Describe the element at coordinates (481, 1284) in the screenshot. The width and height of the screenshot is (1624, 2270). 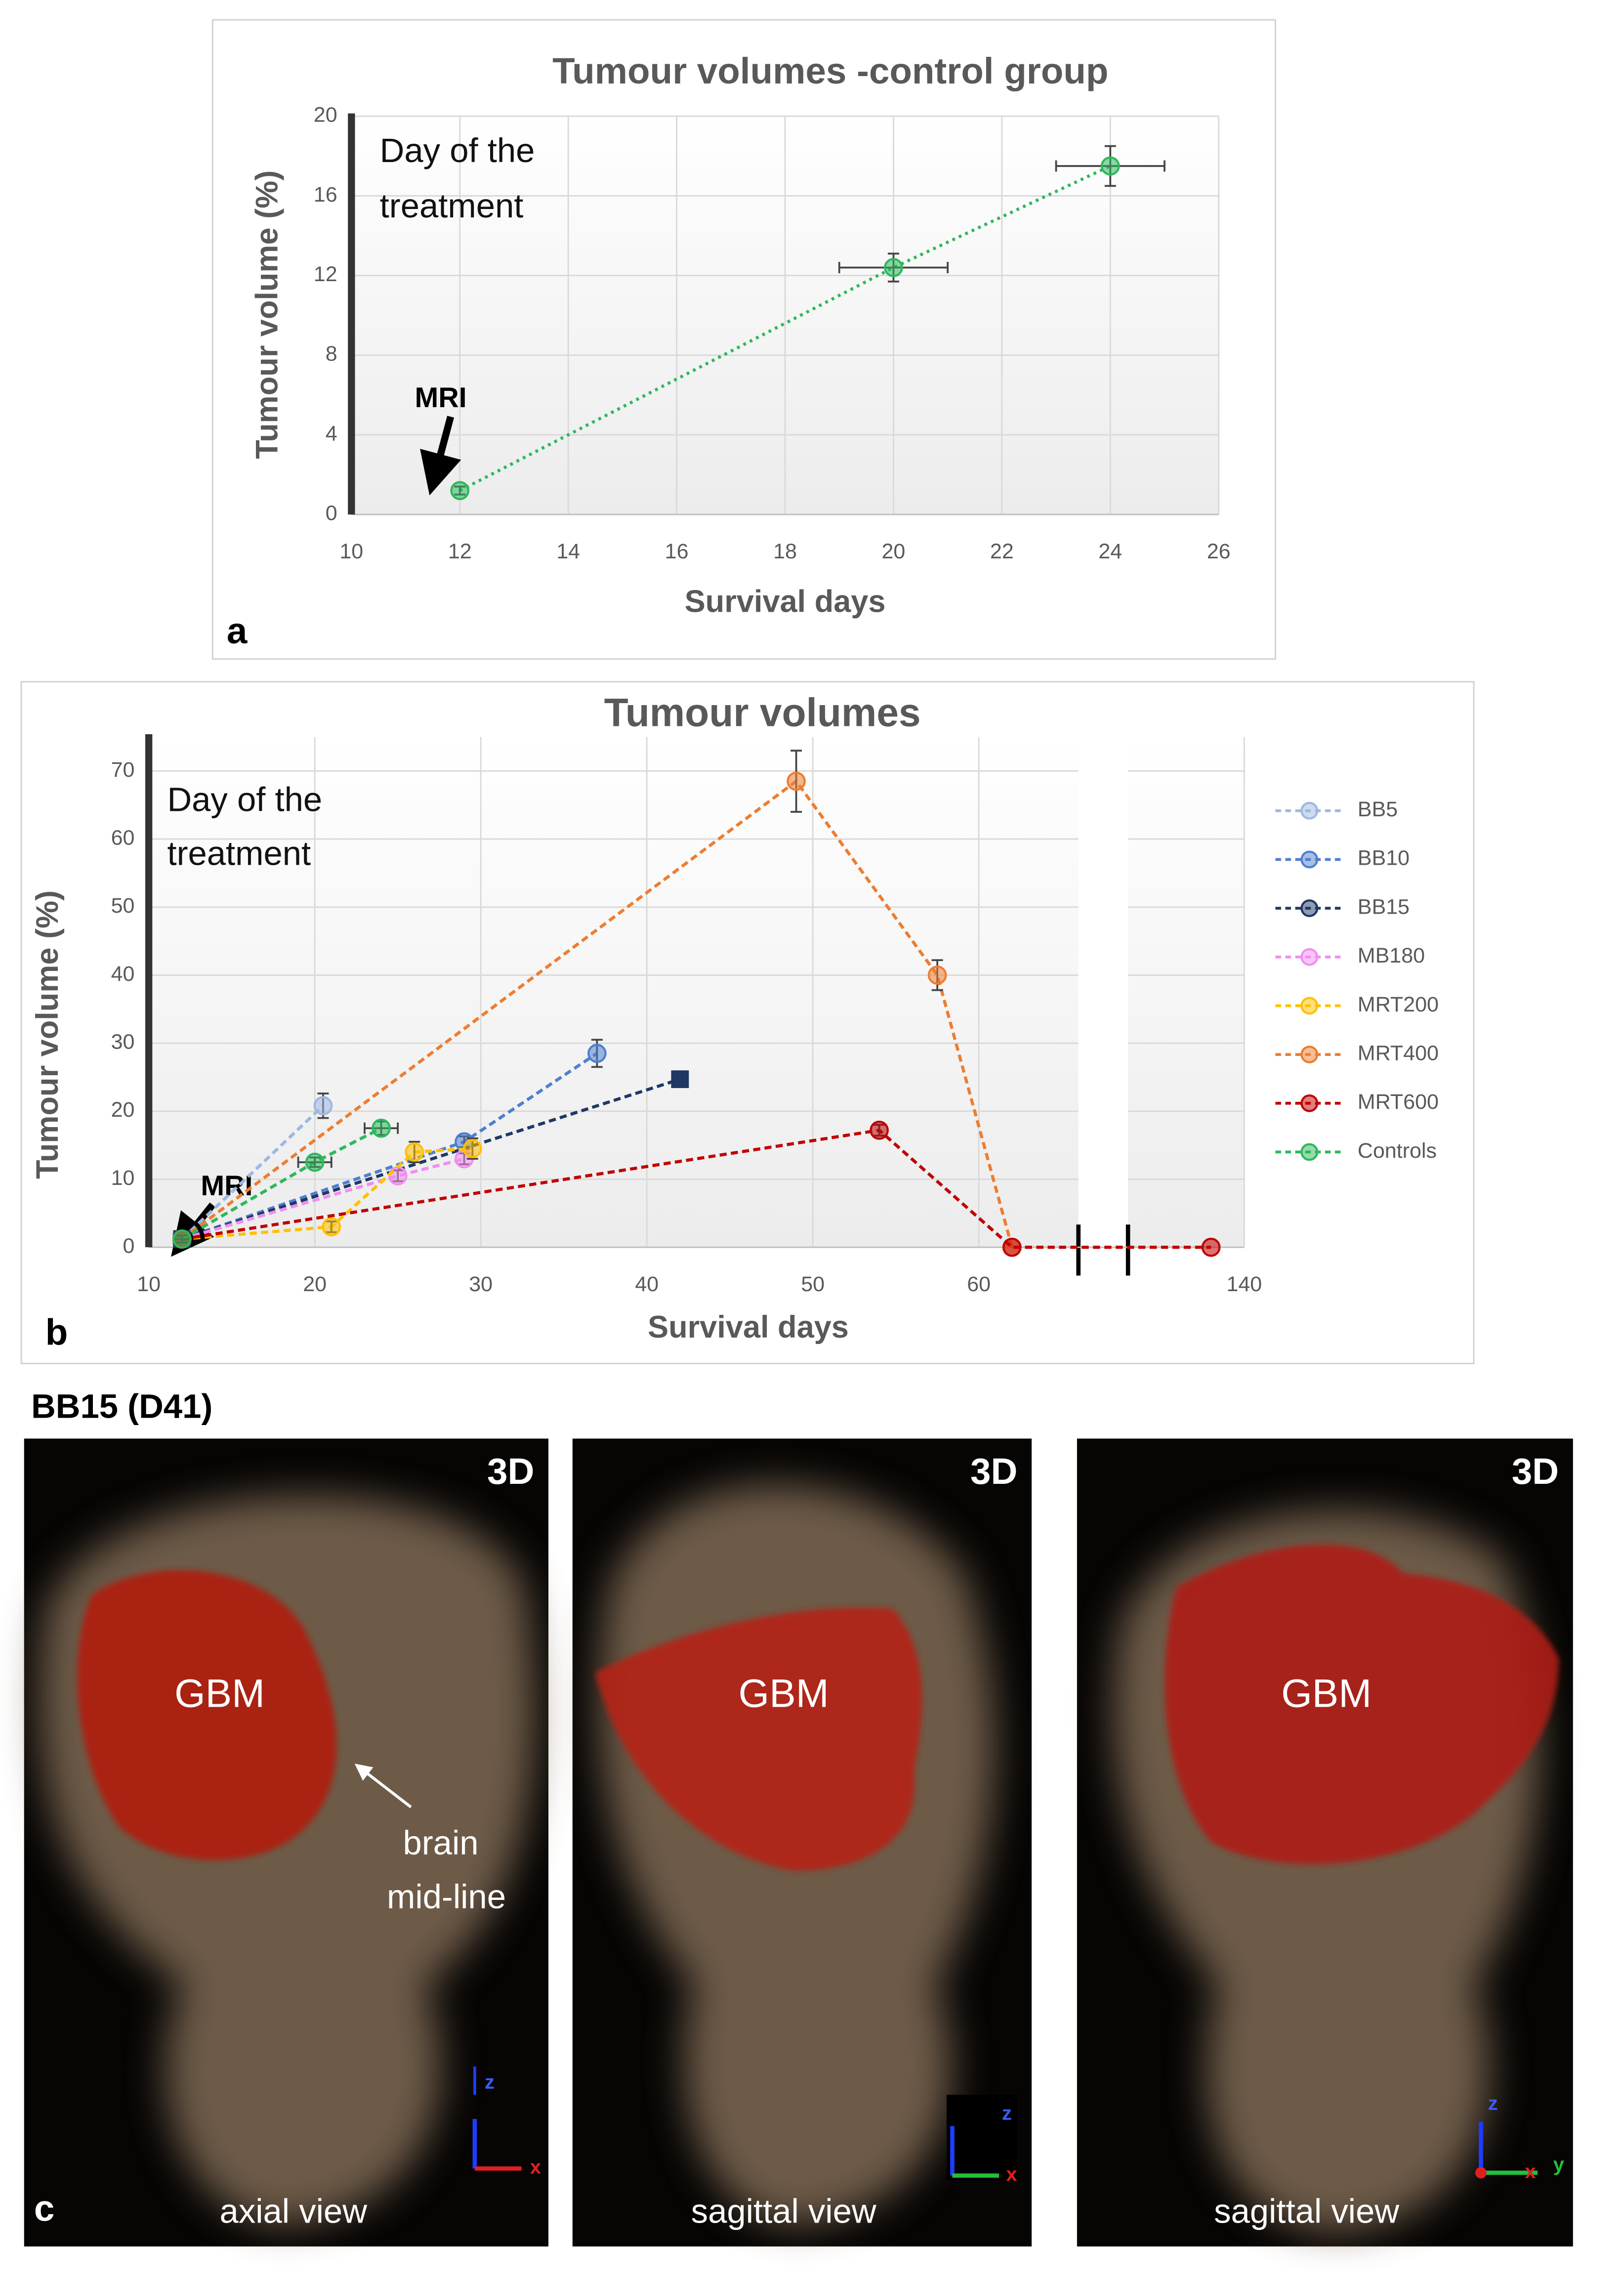
I see `x-tick-label: 30` at that location.